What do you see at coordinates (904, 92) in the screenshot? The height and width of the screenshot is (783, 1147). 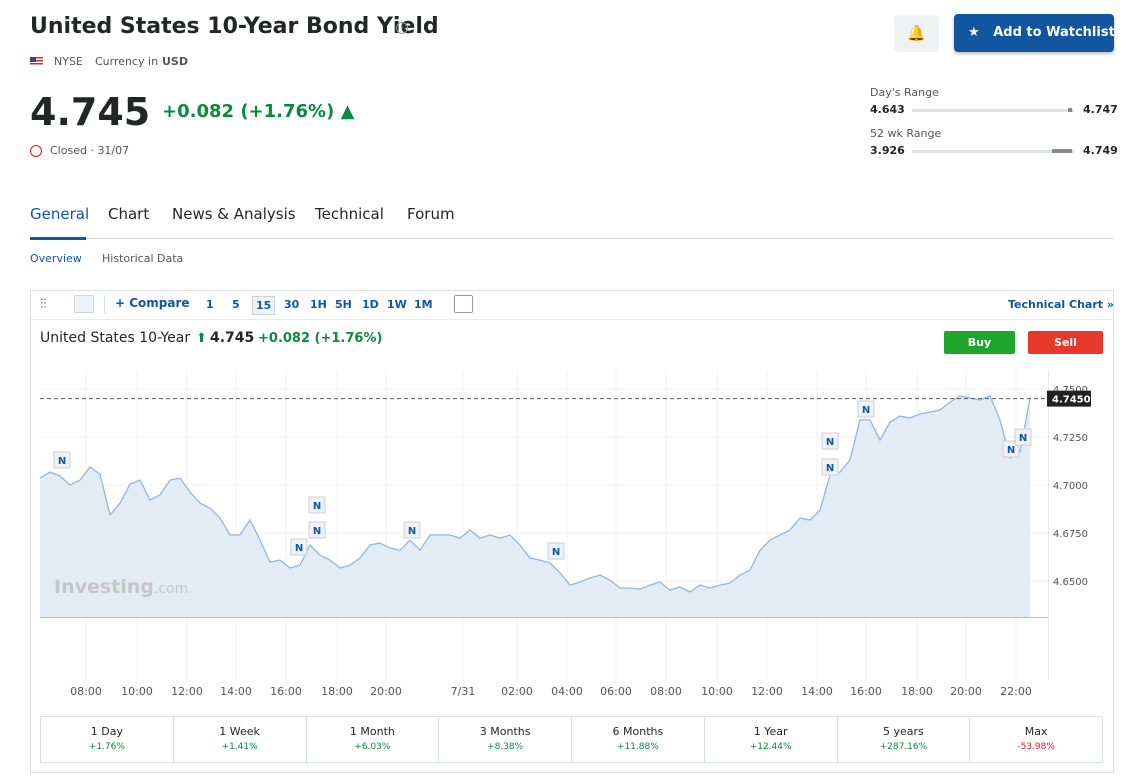 I see `range-label: Day's Range` at bounding box center [904, 92].